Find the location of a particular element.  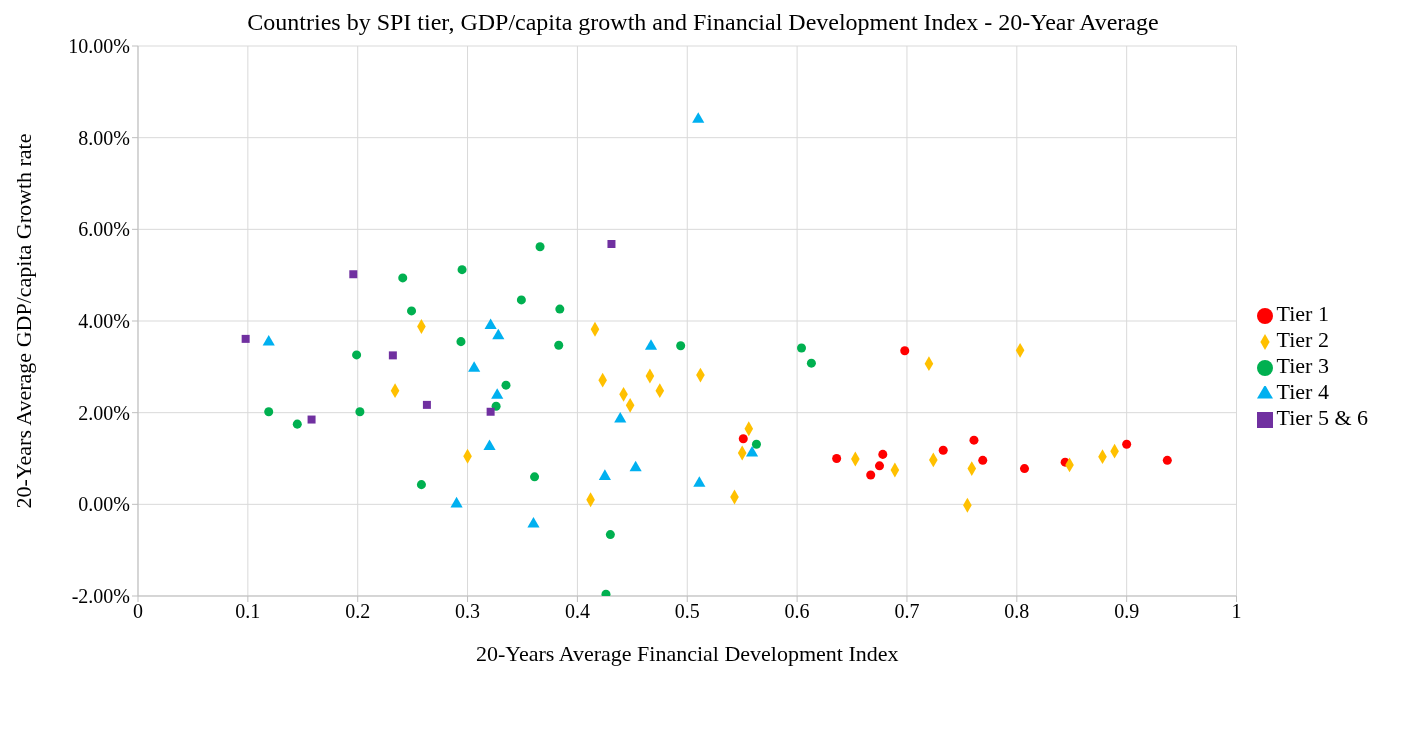

x-tick-label: 0.1 is located at coordinates (248, 611).